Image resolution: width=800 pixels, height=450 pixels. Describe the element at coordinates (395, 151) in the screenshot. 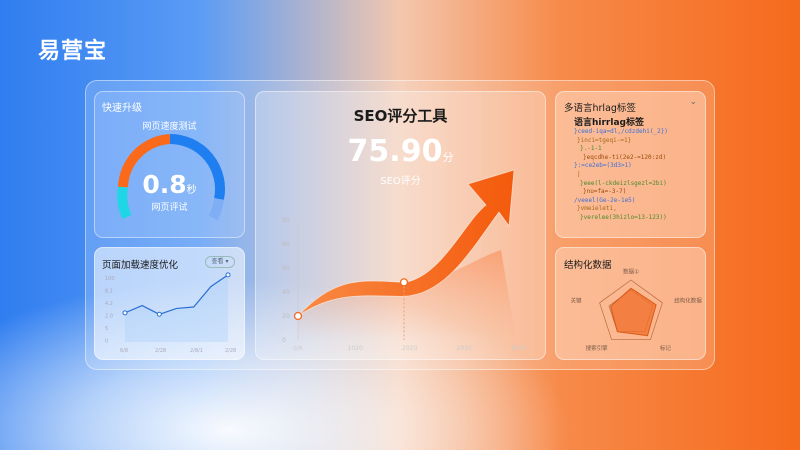

I see `seo-score-value: 75.90` at that location.